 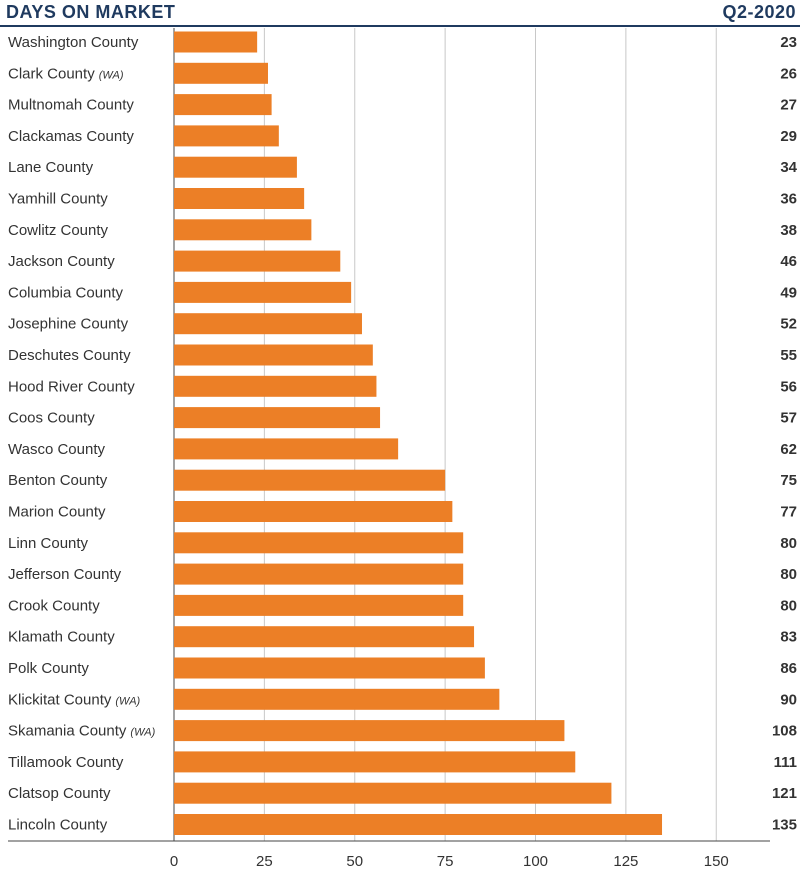 What do you see at coordinates (788, 230) in the screenshot?
I see `value-label: 38` at bounding box center [788, 230].